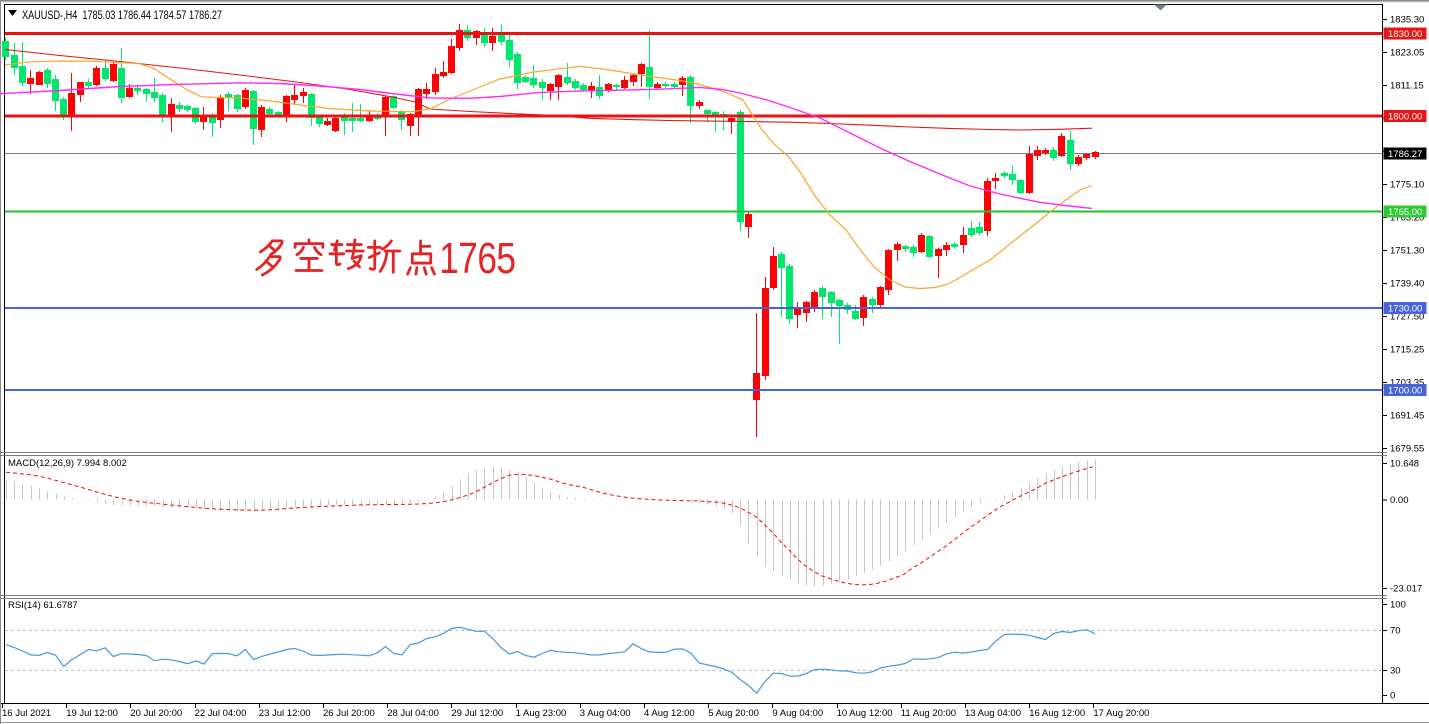  What do you see at coordinates (1405, 117) in the screenshot?
I see `svg-text: 1800.00` at bounding box center [1405, 117].